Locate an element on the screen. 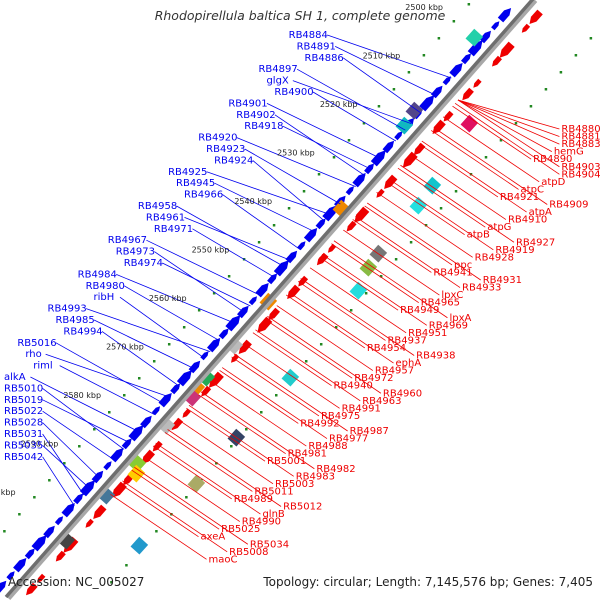  reverse-gene-label: RB4949 is located at coordinates (419, 310).